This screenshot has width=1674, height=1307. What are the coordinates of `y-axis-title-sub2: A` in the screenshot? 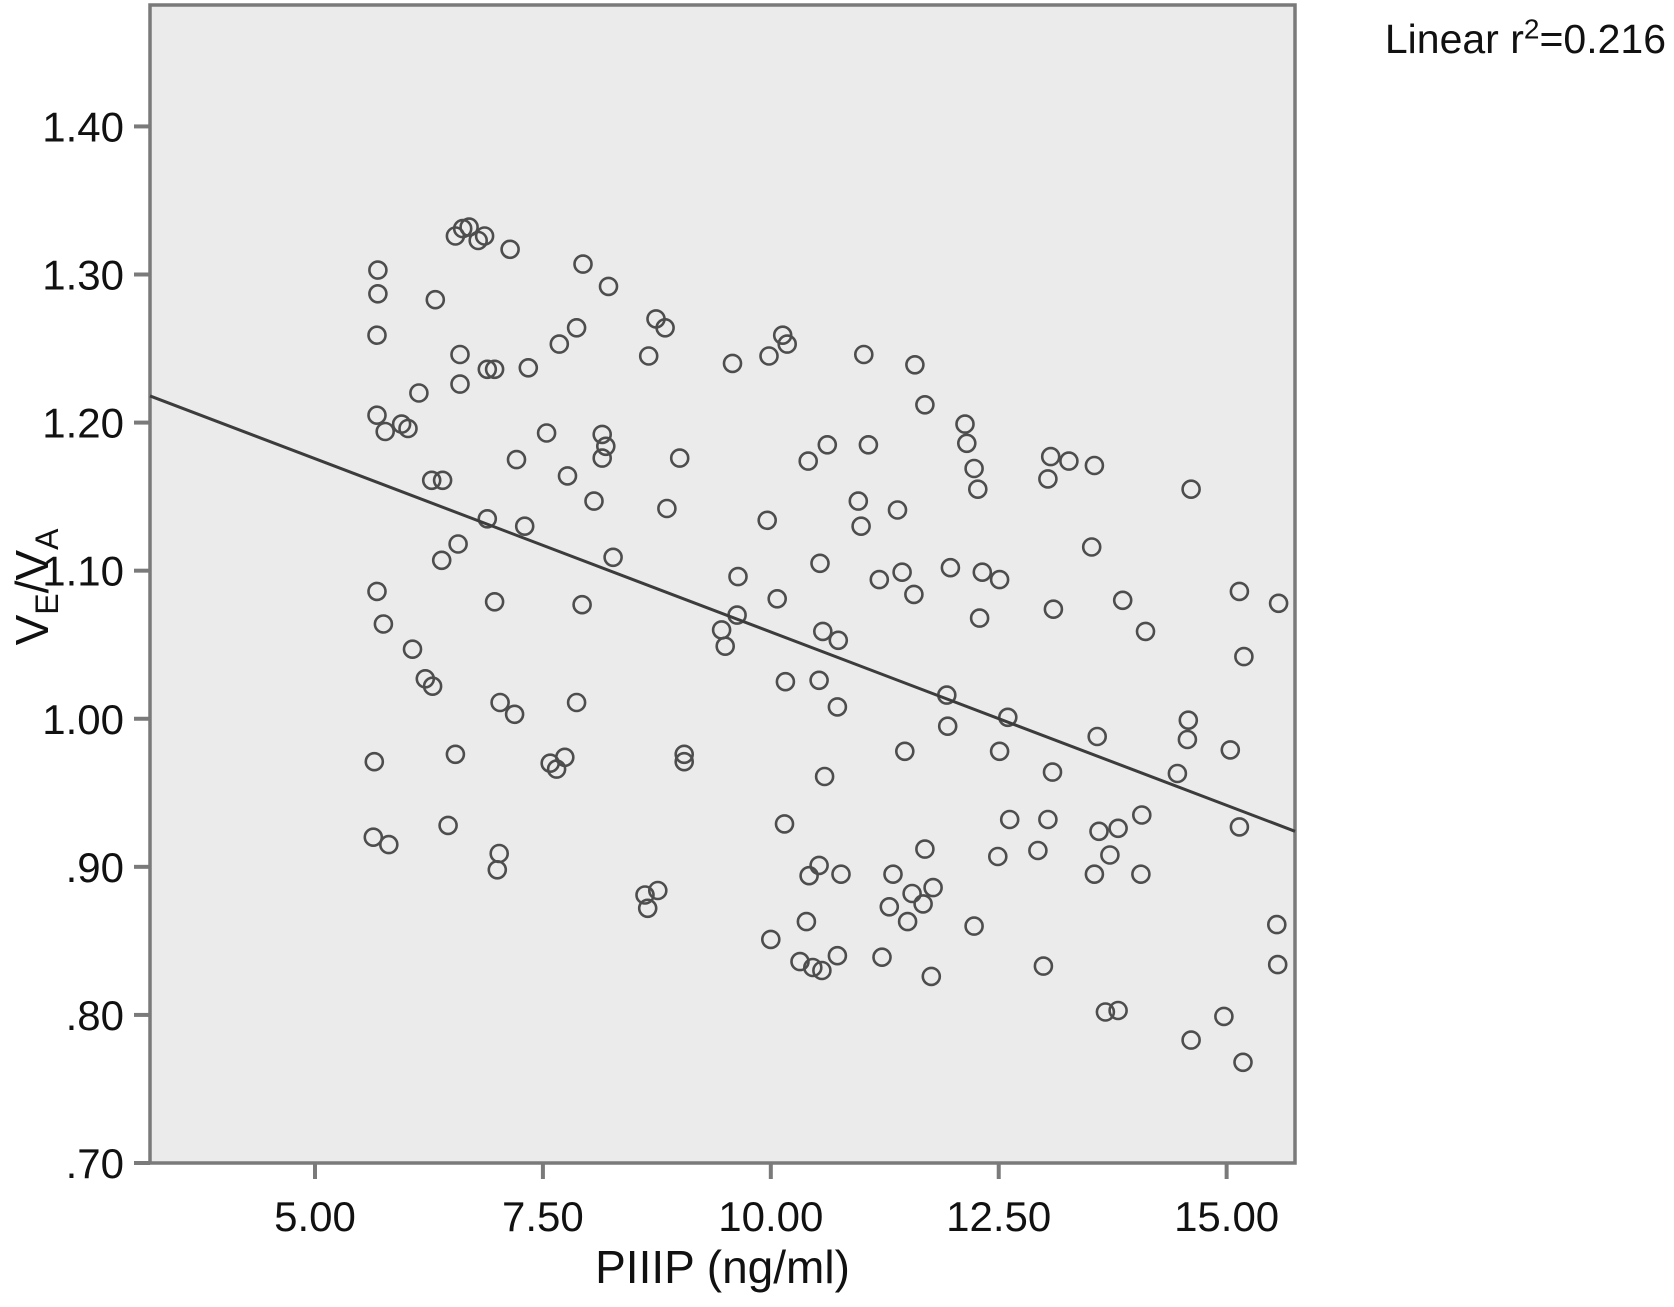 It's located at (47, 539).